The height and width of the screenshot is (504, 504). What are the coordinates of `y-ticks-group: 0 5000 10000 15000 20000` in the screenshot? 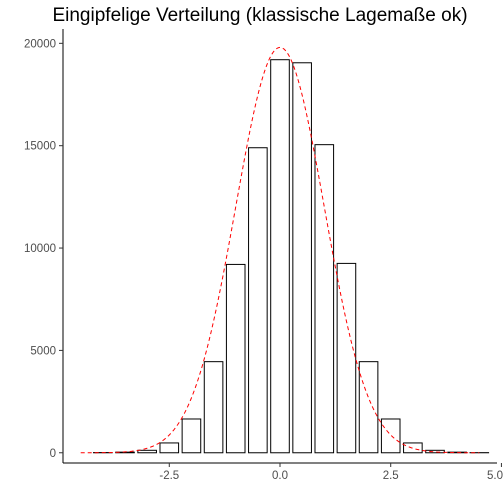 It's located at (43, 249).